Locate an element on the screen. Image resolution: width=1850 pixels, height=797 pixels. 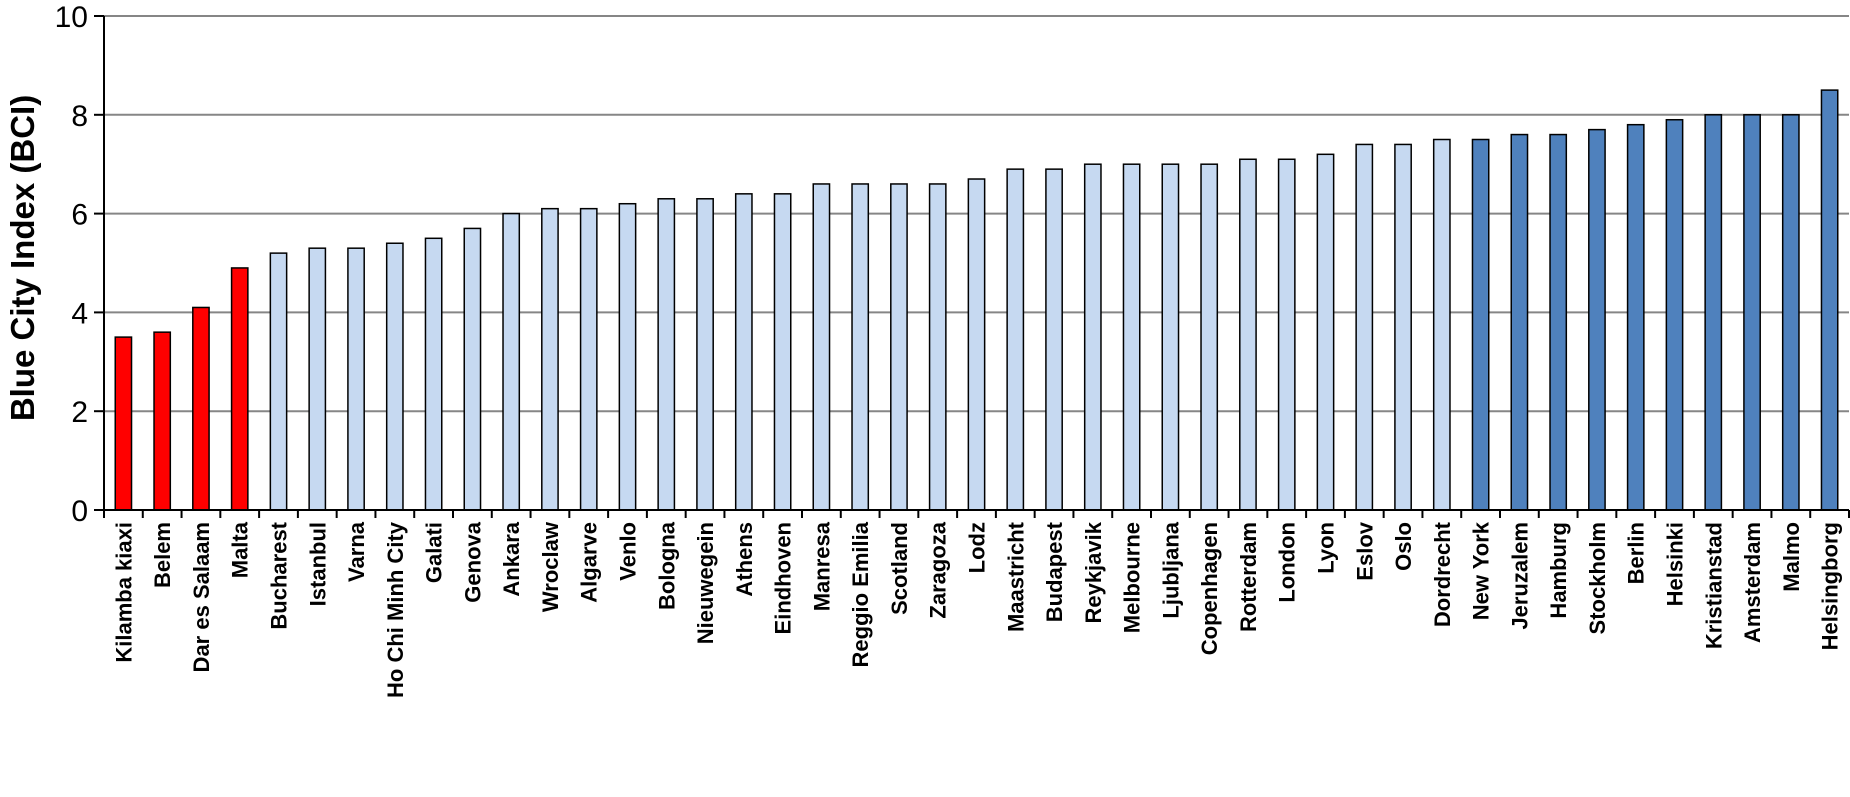
x-category-label: Varna is located at coordinates (356, 551).